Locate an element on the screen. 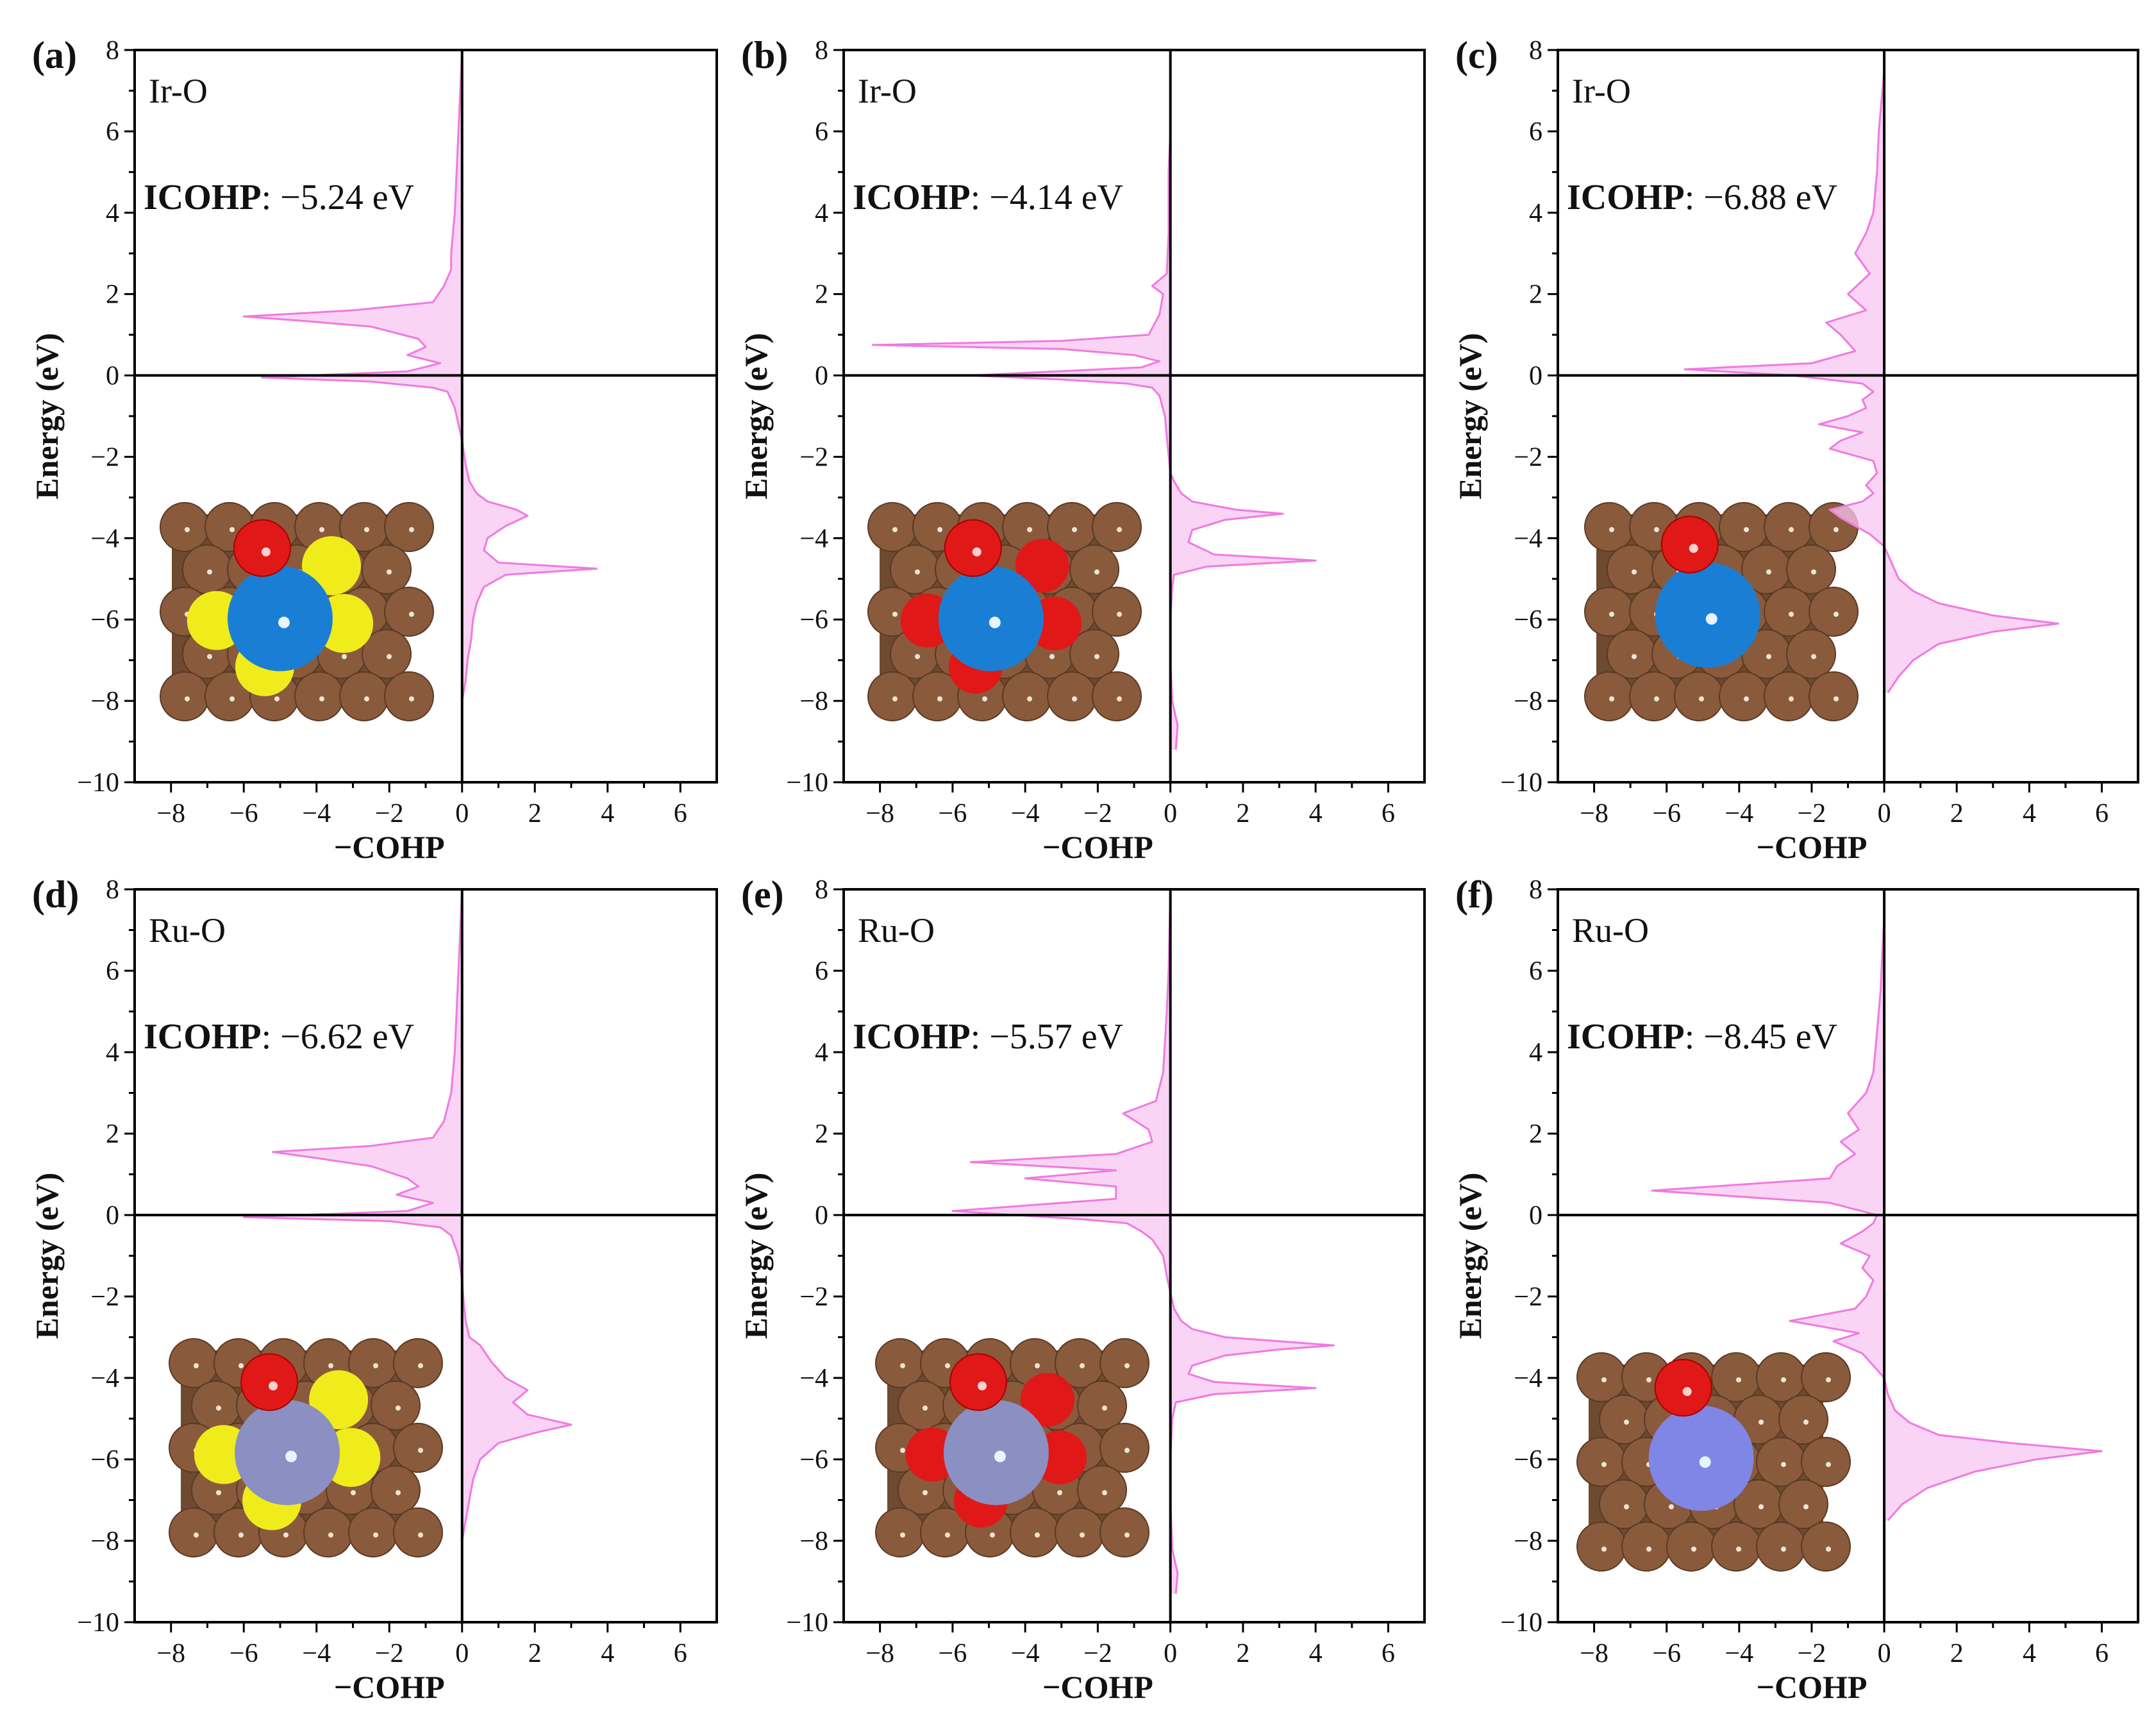 This screenshot has height=1728, width=2156. icohp-annotation: ICOHP: −4.14 eV is located at coordinates (988, 197).